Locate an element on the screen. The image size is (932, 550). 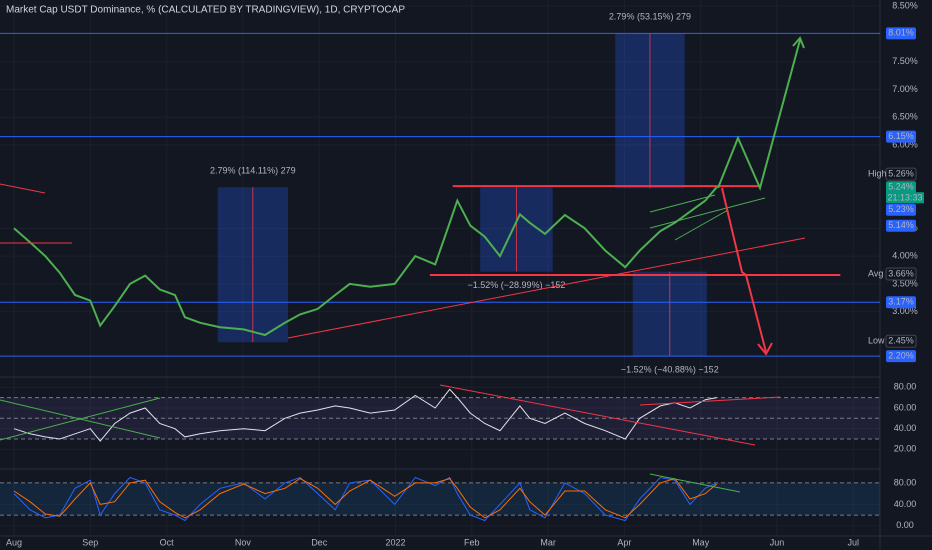
y-tick-label: 4.00% is located at coordinates (905, 255).